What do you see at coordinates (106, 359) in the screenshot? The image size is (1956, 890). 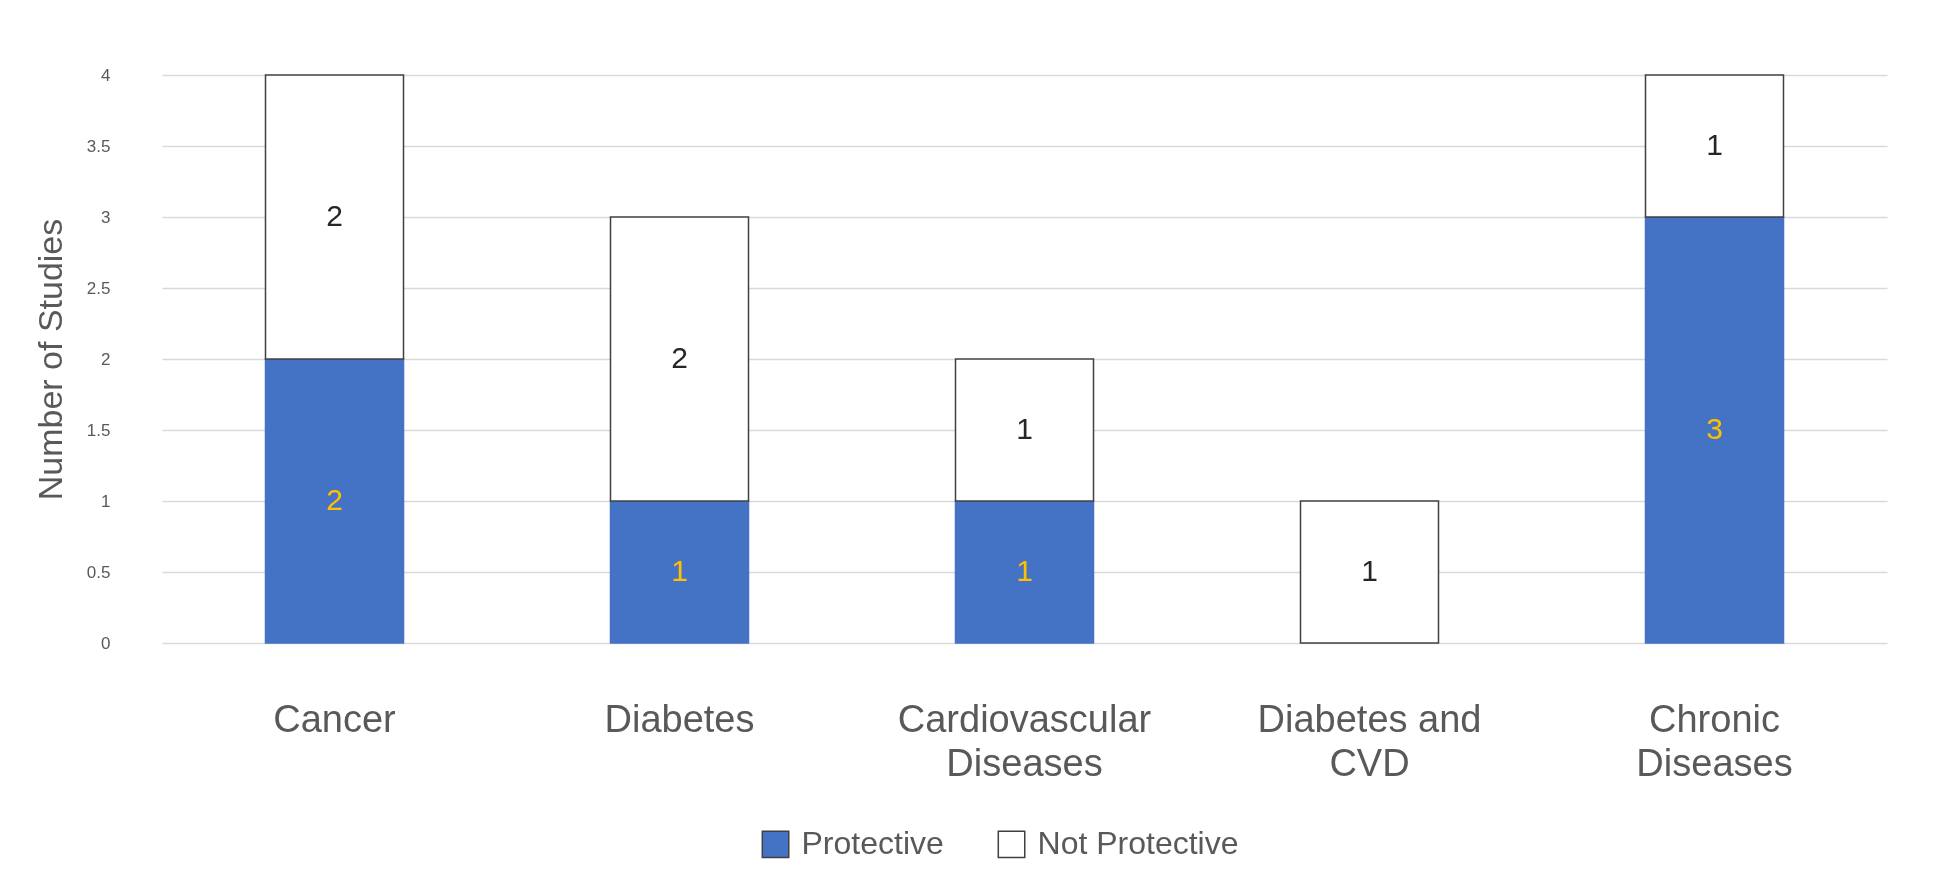 I see `y-tick-label: 2` at bounding box center [106, 359].